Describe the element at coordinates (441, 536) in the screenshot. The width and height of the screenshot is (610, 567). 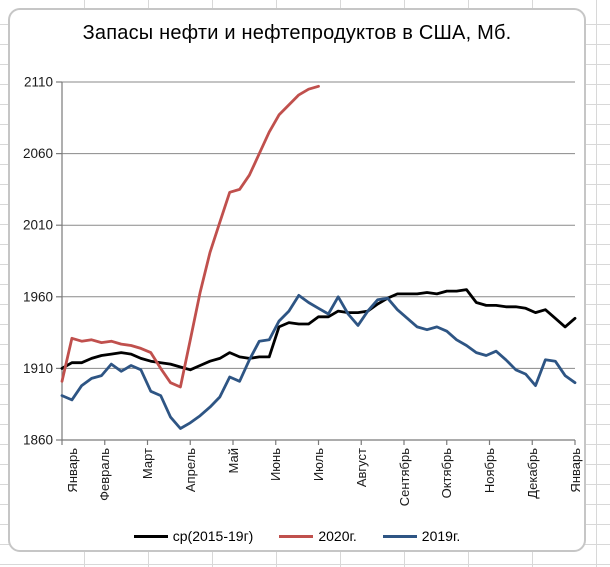
I see `legend-label: 2019г.` at that location.